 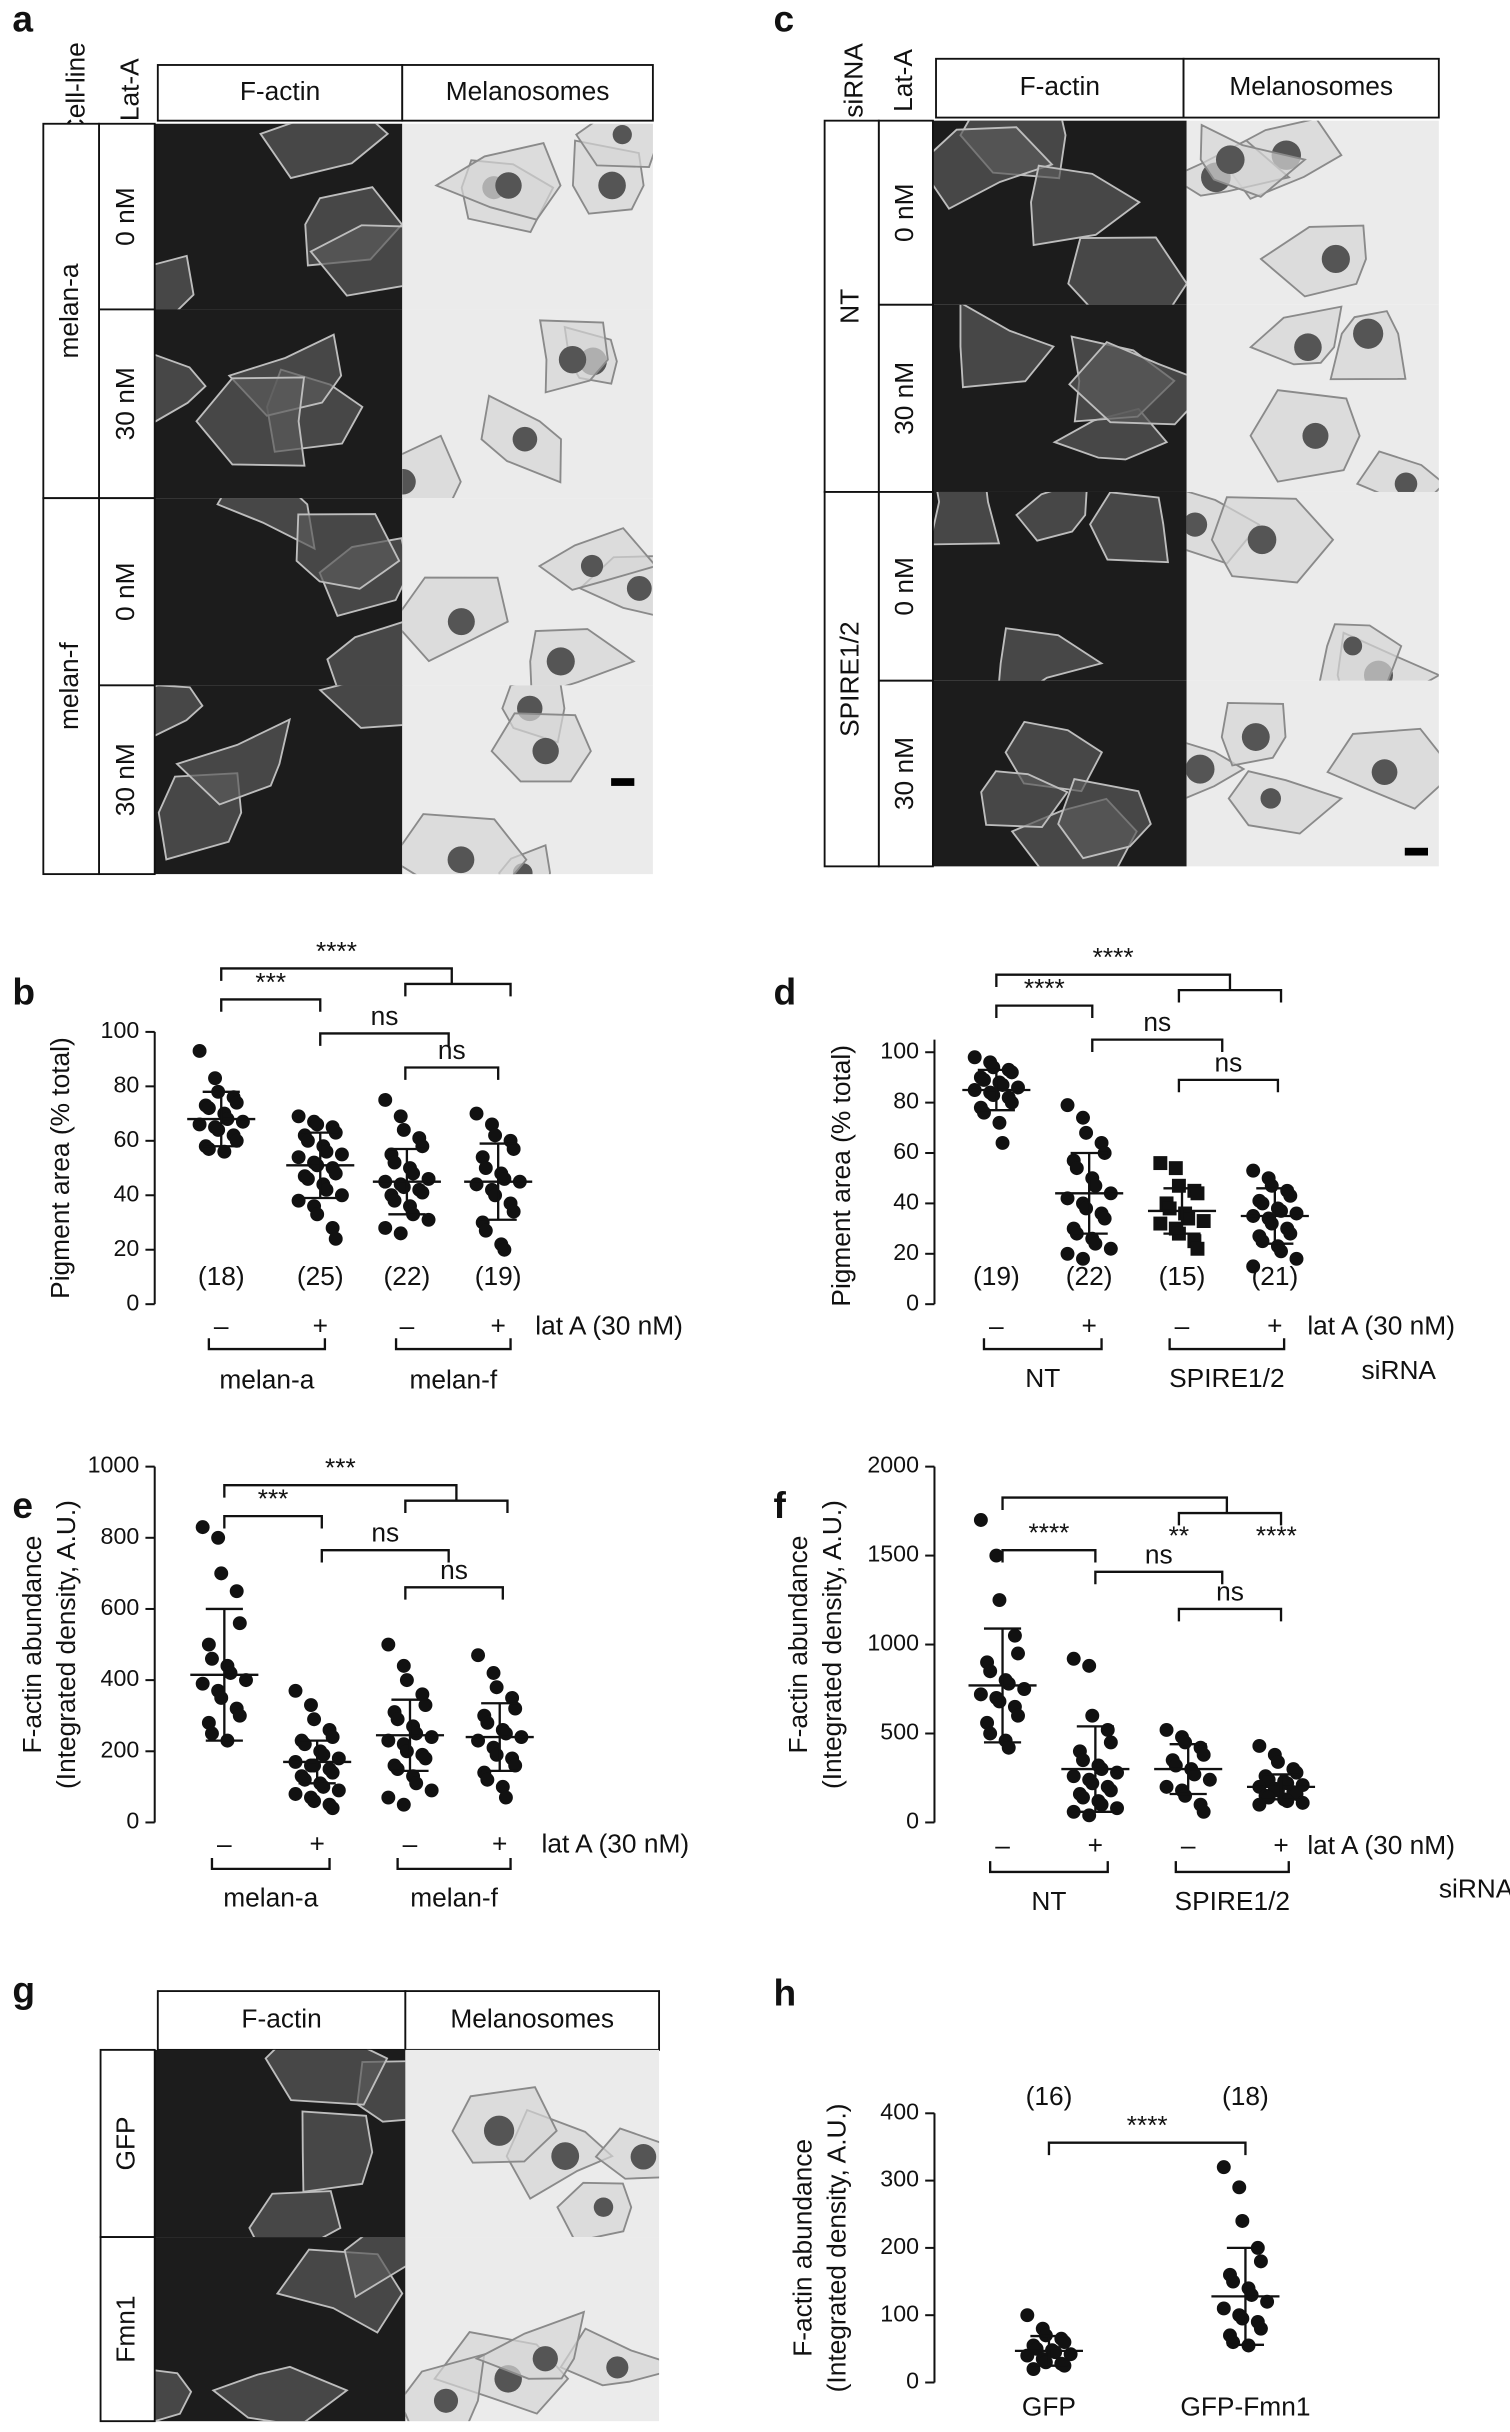 I want to click on group-label: melan-f, so click(x=453, y=1379).